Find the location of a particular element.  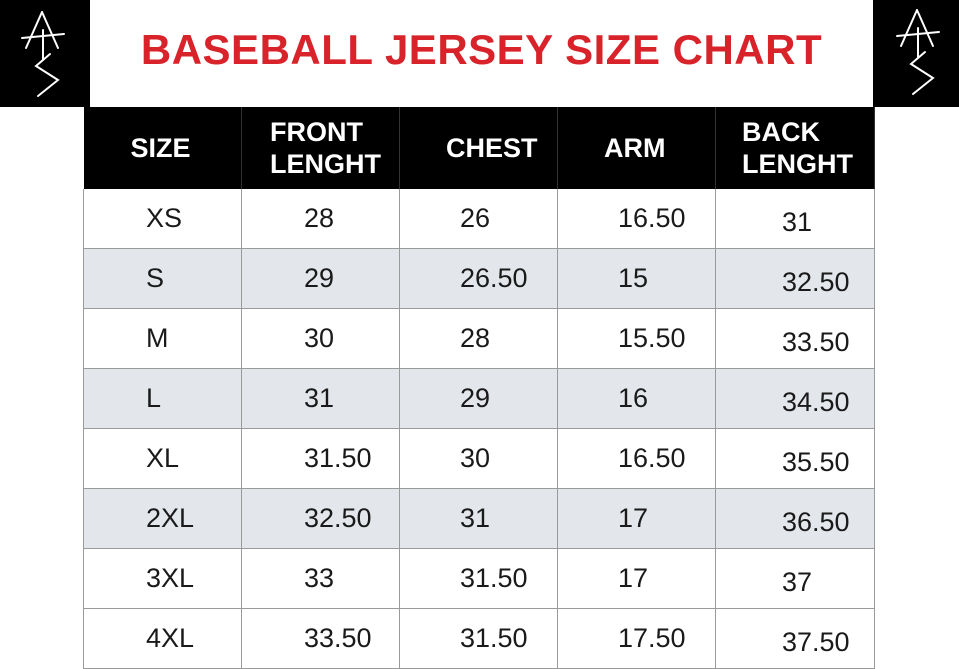

chest-cell: 28 is located at coordinates (478, 338).